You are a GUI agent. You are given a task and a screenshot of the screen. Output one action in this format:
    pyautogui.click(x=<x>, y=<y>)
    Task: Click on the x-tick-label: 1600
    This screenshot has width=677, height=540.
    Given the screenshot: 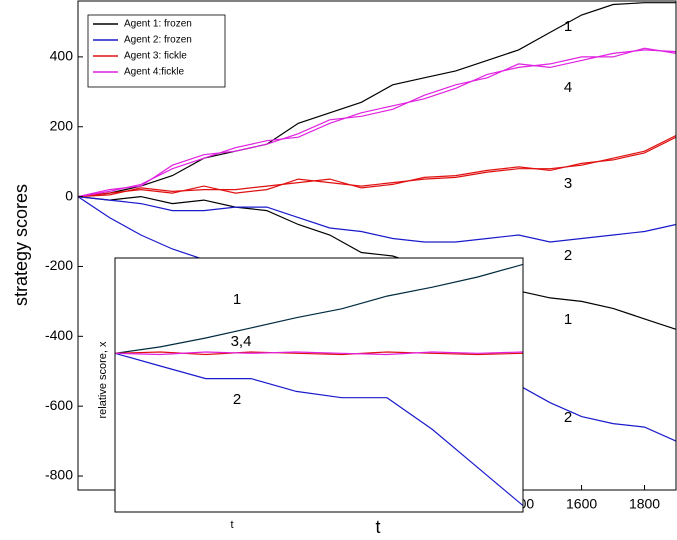 What is the action you would take?
    pyautogui.click(x=581, y=504)
    